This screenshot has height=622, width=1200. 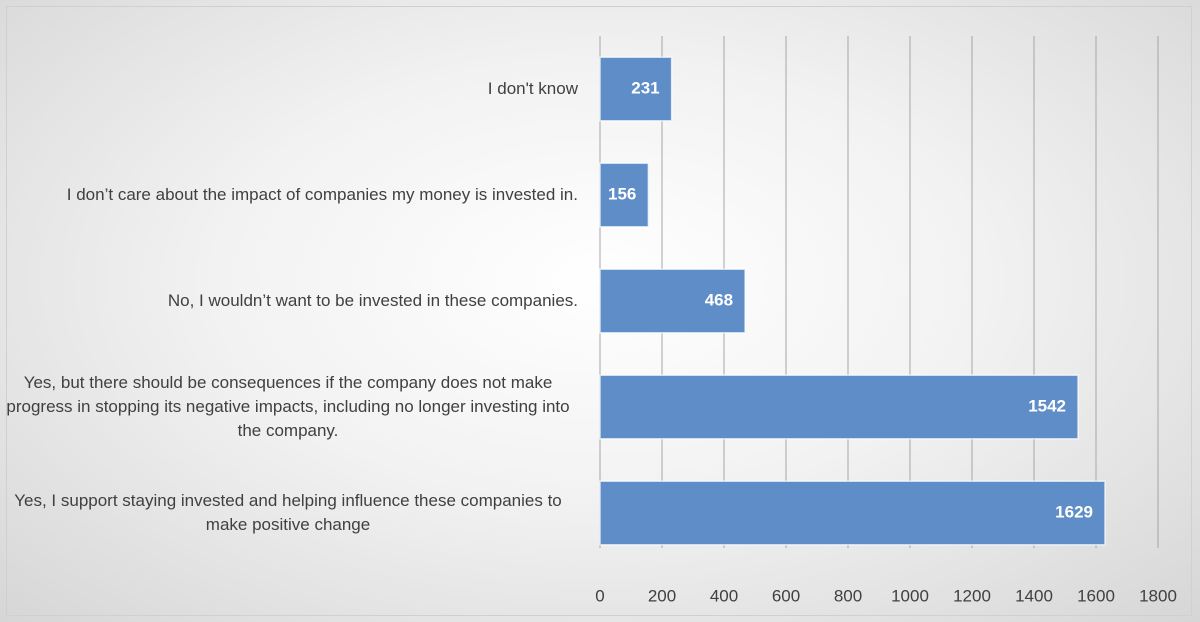 What do you see at coordinates (1074, 511) in the screenshot?
I see `value-label: 1629` at bounding box center [1074, 511].